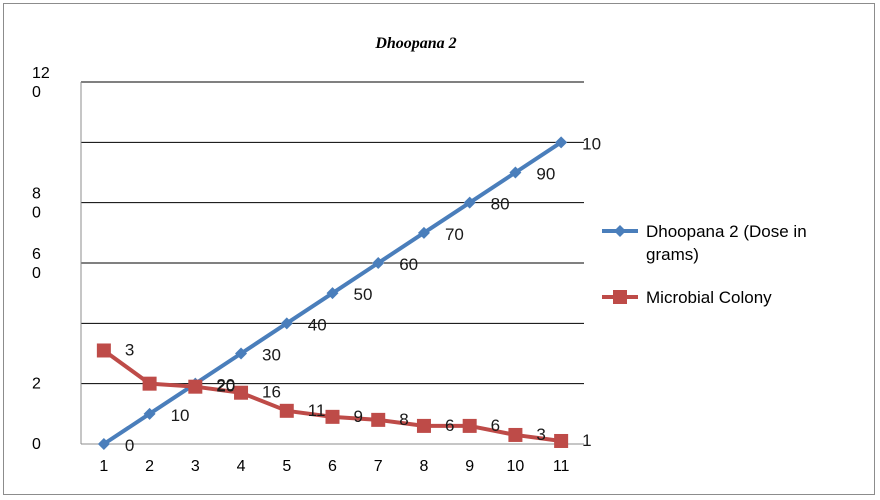 The image size is (880, 500). Describe the element at coordinates (709, 297) in the screenshot. I see `legend-label: Microbial Colony` at that location.